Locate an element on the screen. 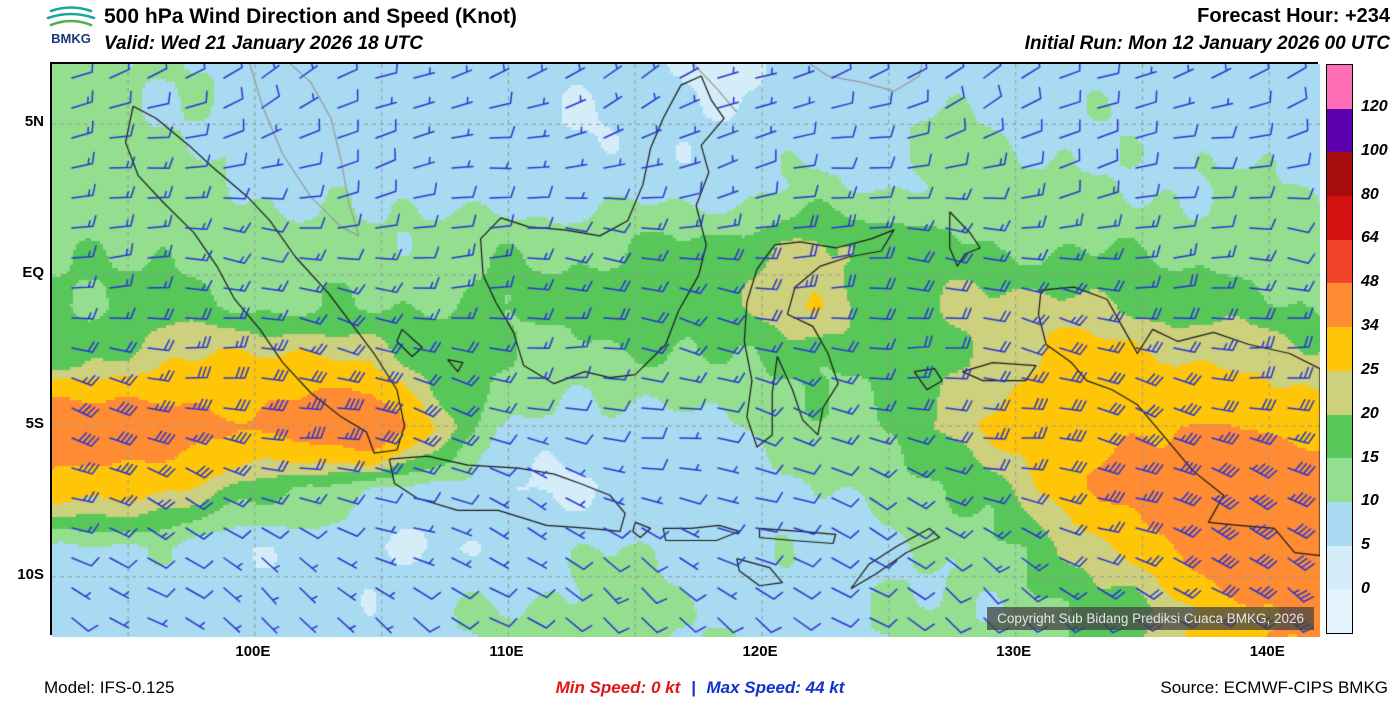  color-scale-tick: 10 is located at coordinates (1370, 501).